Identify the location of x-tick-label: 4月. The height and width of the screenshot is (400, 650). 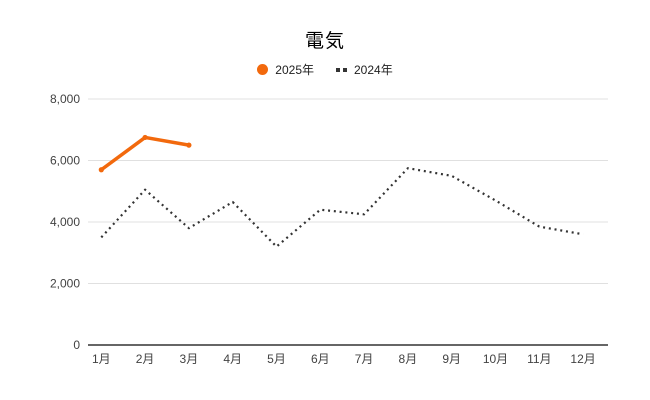
(232, 359).